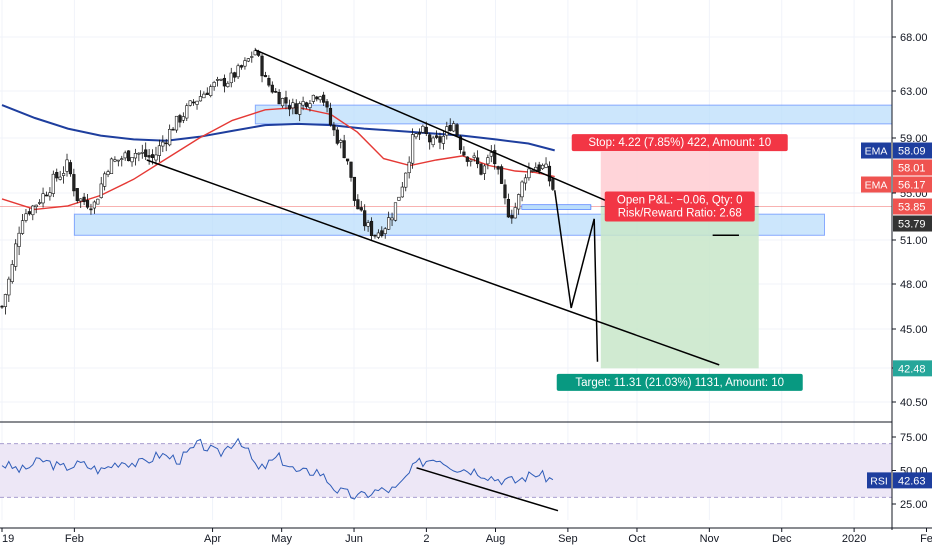 This screenshot has width=932, height=550. I want to click on rsi-badge-value: 42.63, so click(912, 481).